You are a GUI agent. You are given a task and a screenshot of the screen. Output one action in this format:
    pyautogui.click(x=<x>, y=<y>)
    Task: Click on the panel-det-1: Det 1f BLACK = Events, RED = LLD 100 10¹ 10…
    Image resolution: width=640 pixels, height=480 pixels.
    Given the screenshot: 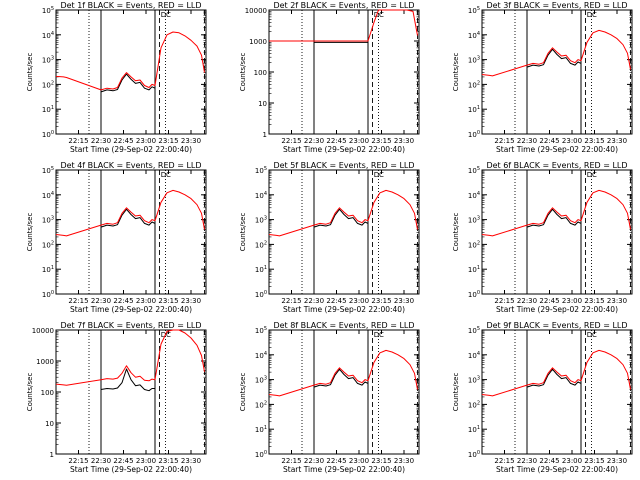 What is the action you would take?
    pyautogui.click(x=116, y=77)
    